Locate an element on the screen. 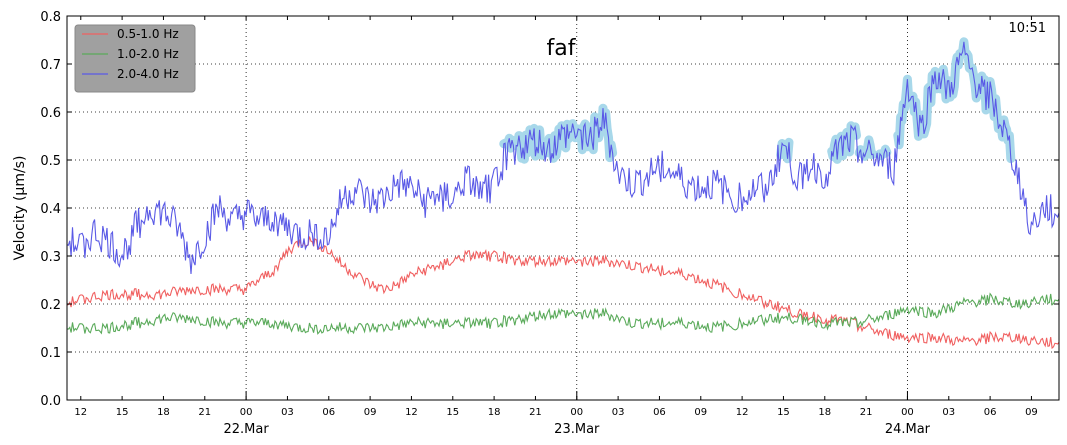 The width and height of the screenshot is (1067, 445). y-tick-label: 0.8 is located at coordinates (50, 17).